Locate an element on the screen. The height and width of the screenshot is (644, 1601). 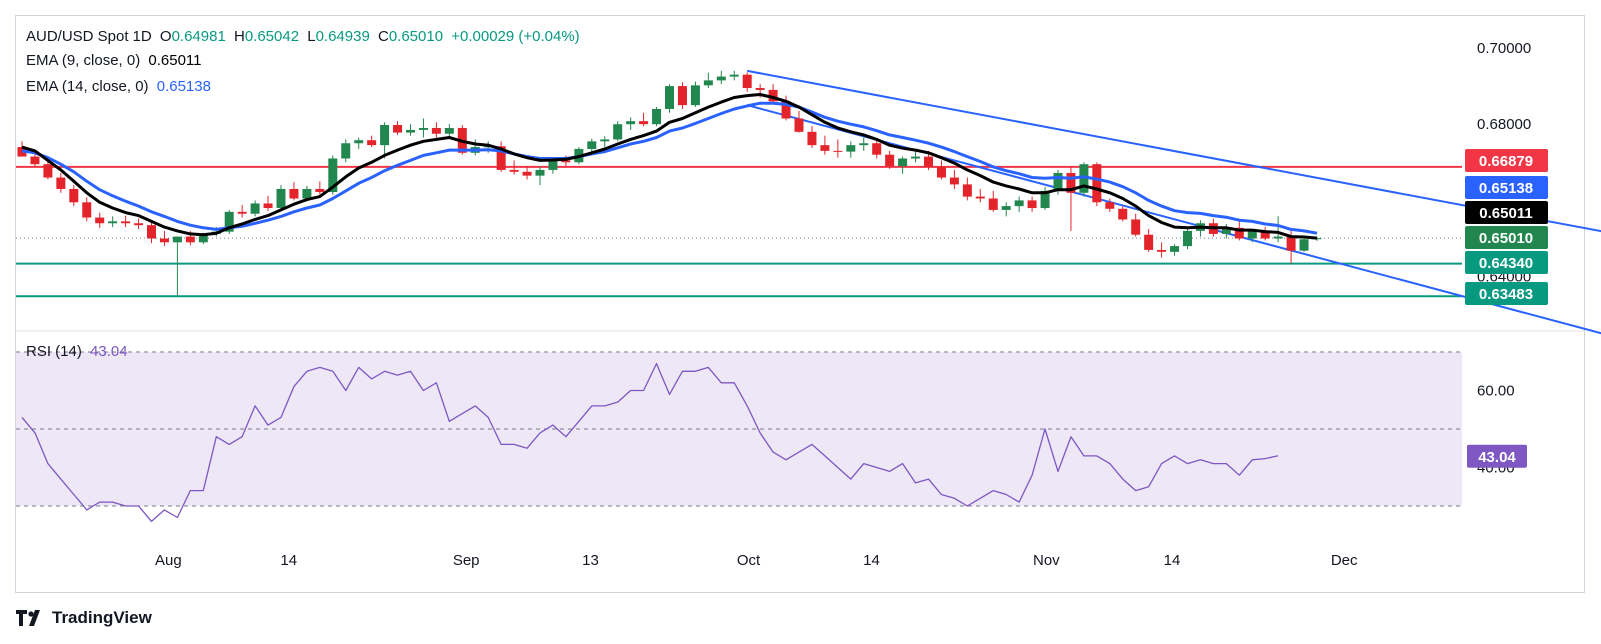
brand-name: TradingView is located at coordinates (102, 617).